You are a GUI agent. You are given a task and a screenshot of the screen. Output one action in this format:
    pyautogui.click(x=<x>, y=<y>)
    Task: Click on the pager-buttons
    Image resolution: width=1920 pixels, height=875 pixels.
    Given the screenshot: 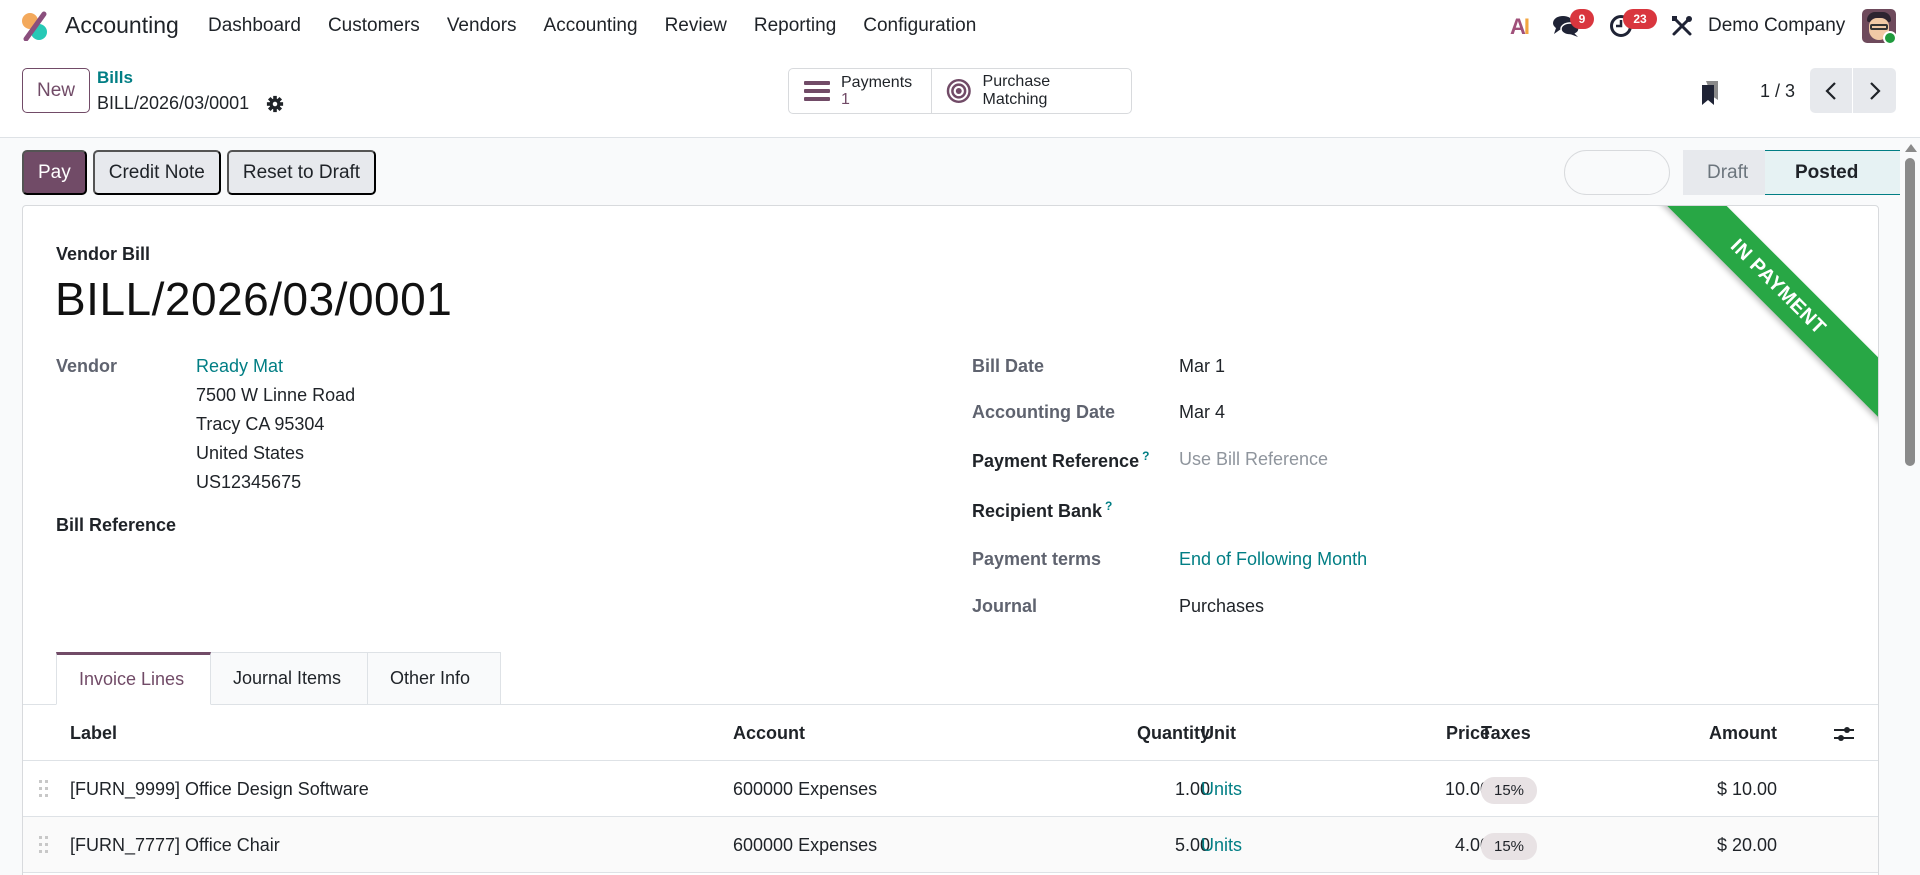 What is the action you would take?
    pyautogui.click(x=1853, y=90)
    